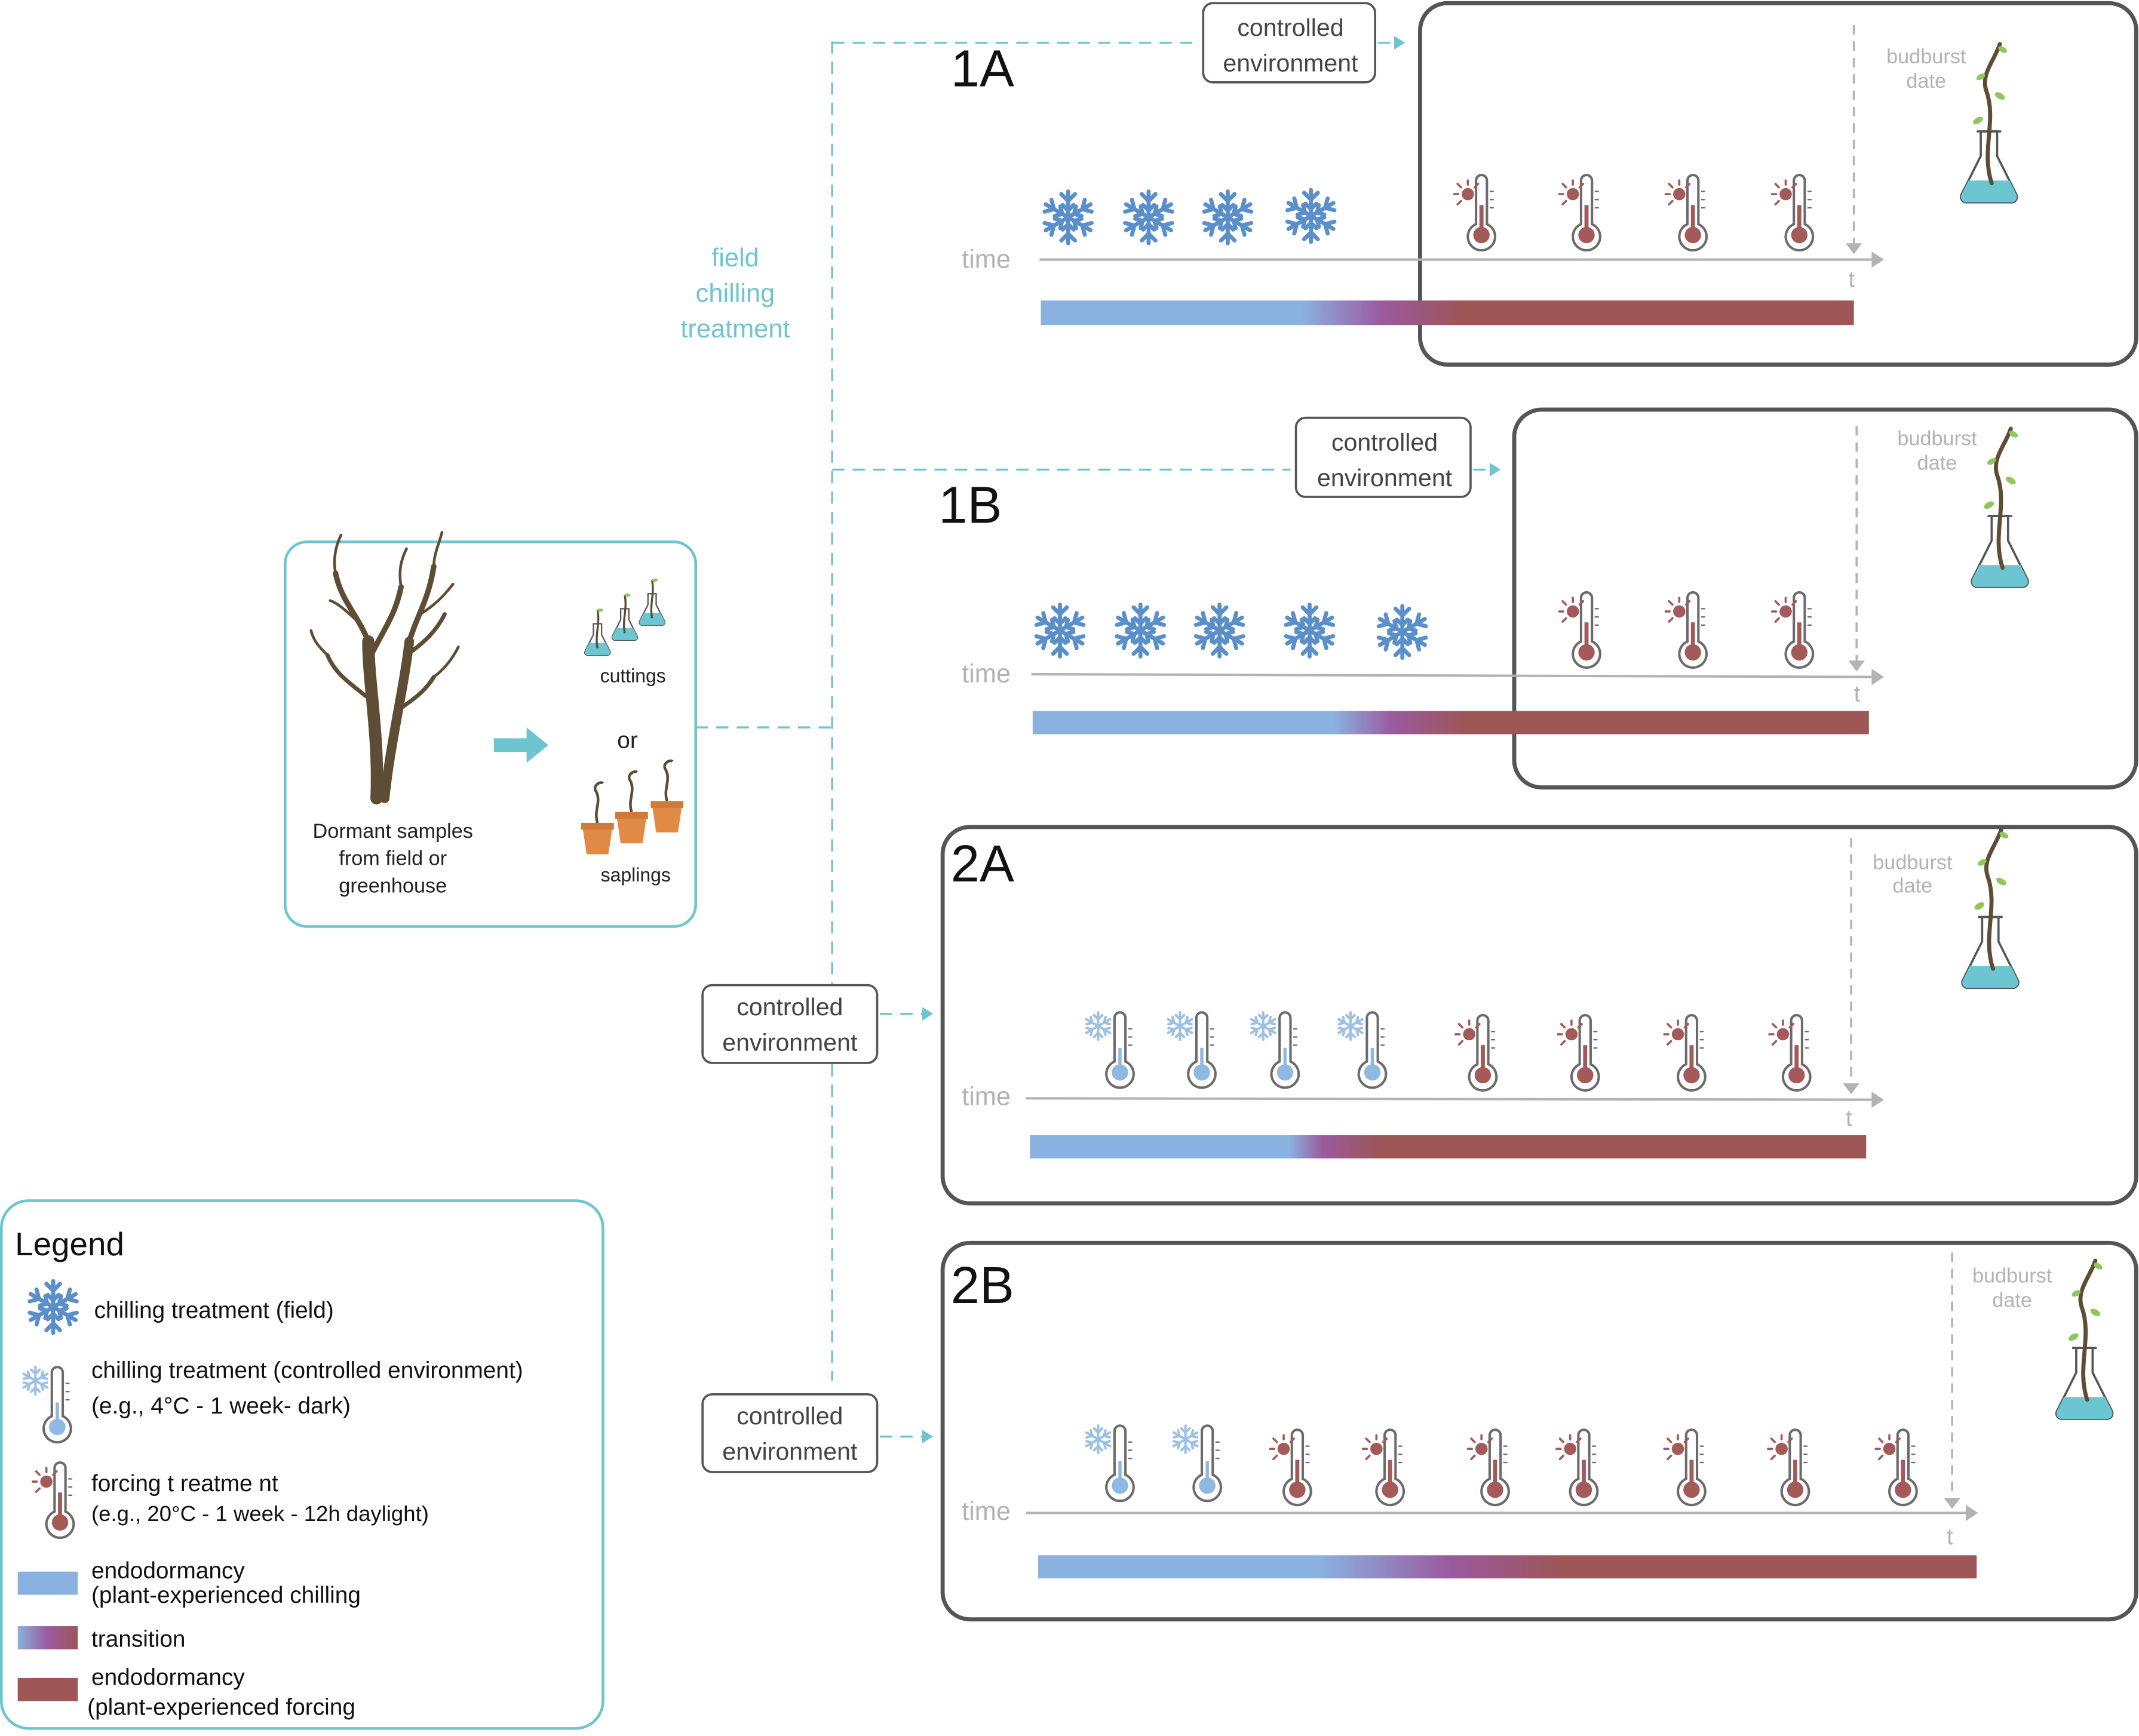 Image resolution: width=2139 pixels, height=1736 pixels. Describe the element at coordinates (168, 1677) in the screenshot. I see `legend-endo-force-1: endodormancy` at that location.